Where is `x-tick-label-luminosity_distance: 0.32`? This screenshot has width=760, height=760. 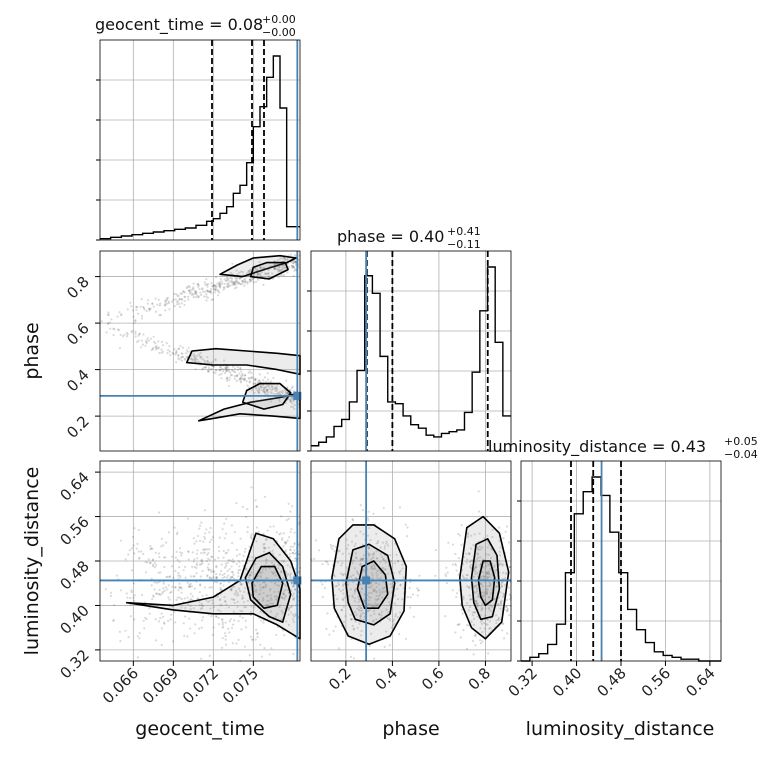 x-tick-label-luminosity_distance: 0.32 is located at coordinates (523, 682).